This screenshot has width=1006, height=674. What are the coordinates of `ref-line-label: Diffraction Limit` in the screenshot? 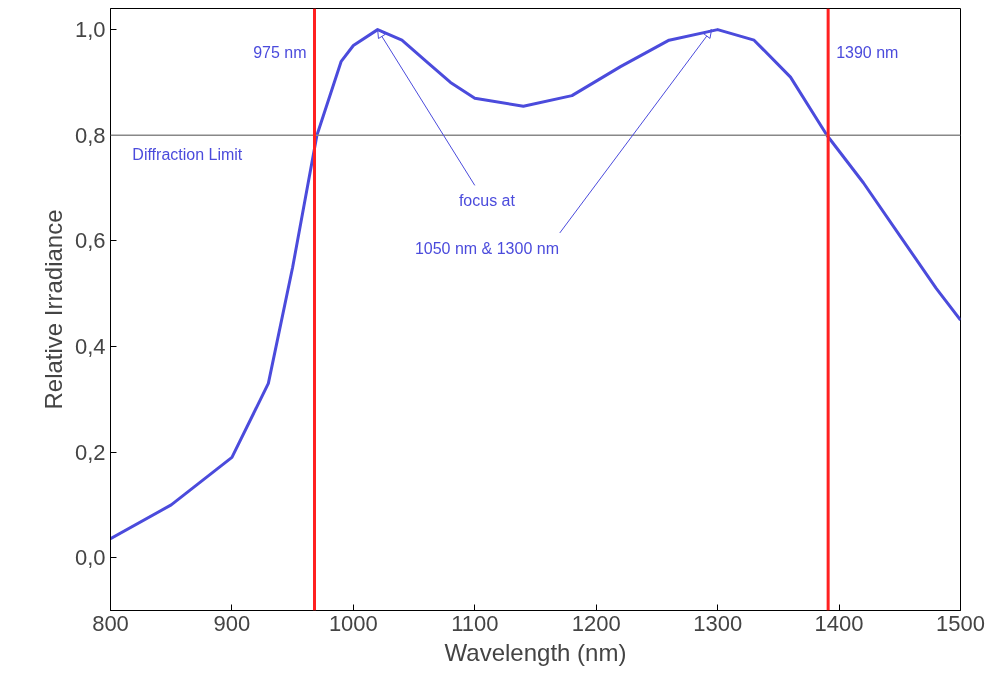 It's located at (187, 155).